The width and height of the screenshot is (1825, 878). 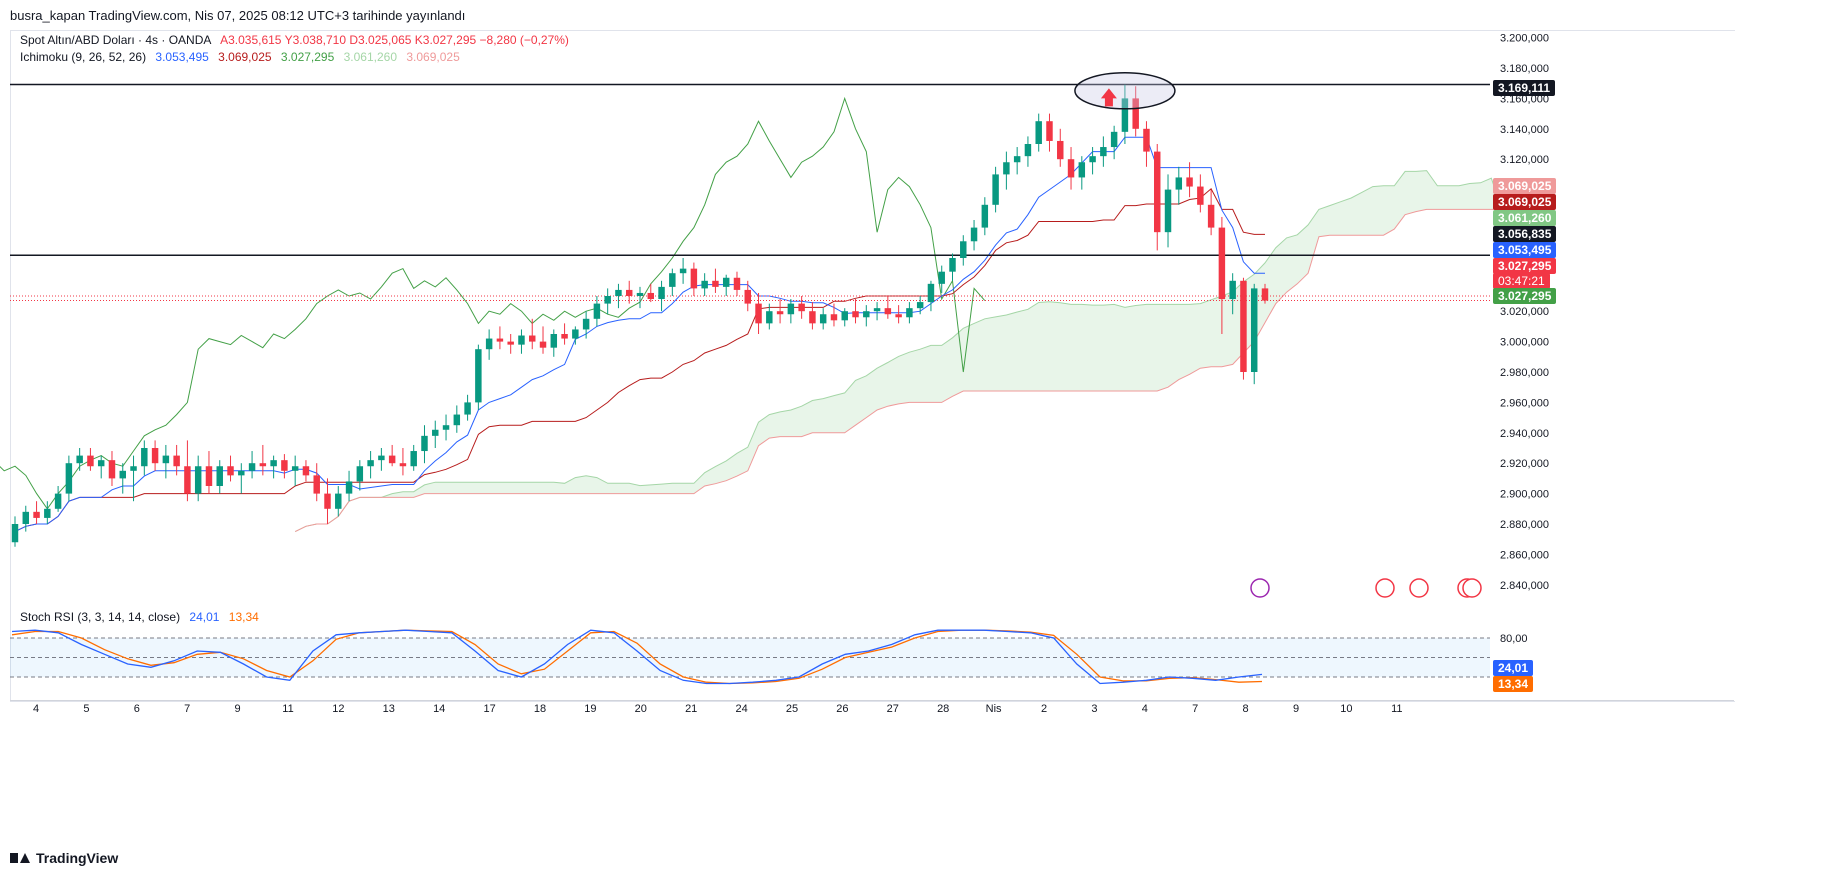 I want to click on time-axis-tick: 18, so click(x=540, y=709).